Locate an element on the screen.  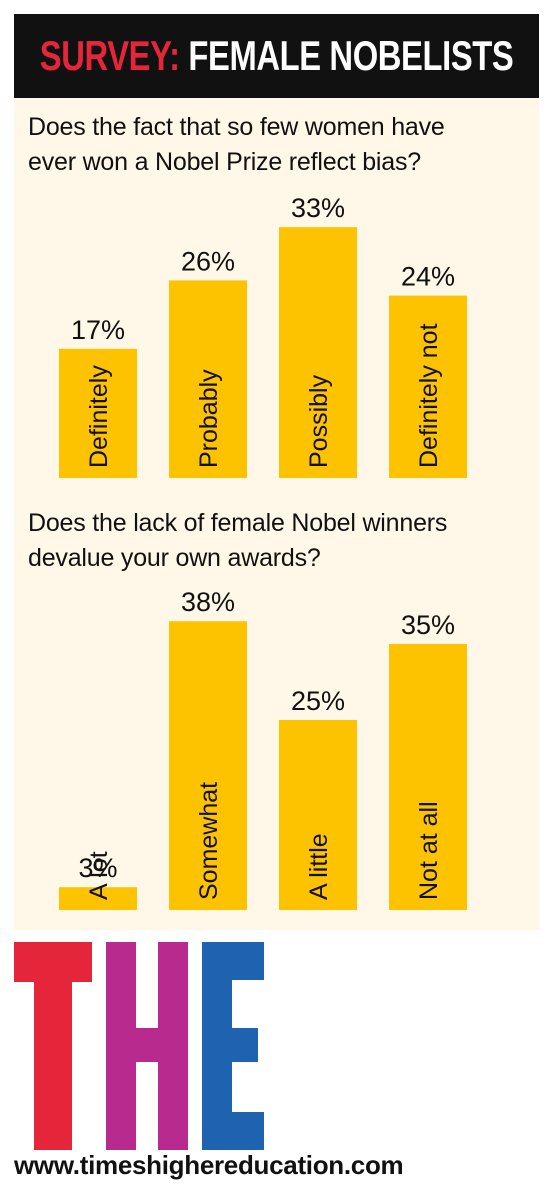
chart-2-value-label-1: 3% is located at coordinates (97, 868).